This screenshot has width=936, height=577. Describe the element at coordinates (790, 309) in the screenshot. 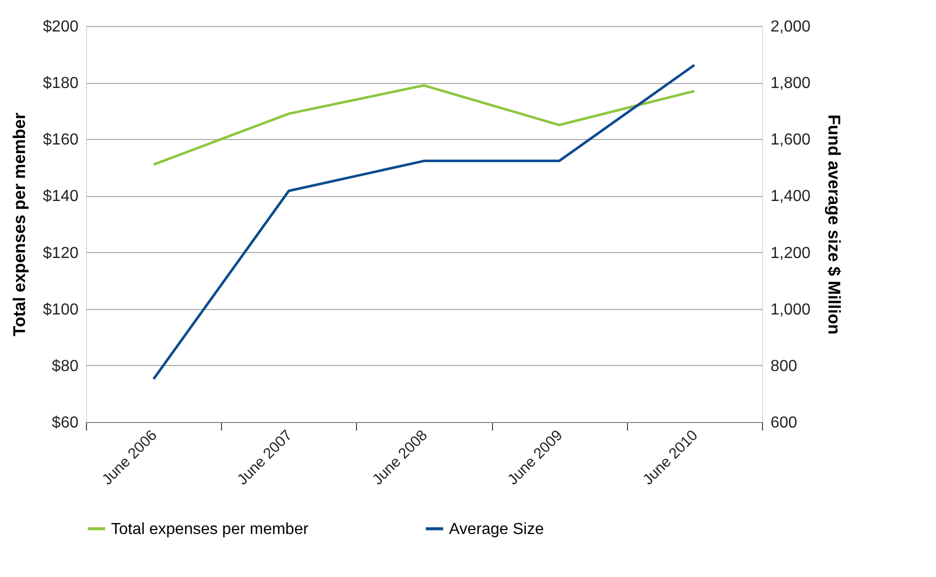

I see `y2-tick-label: 1,000` at that location.